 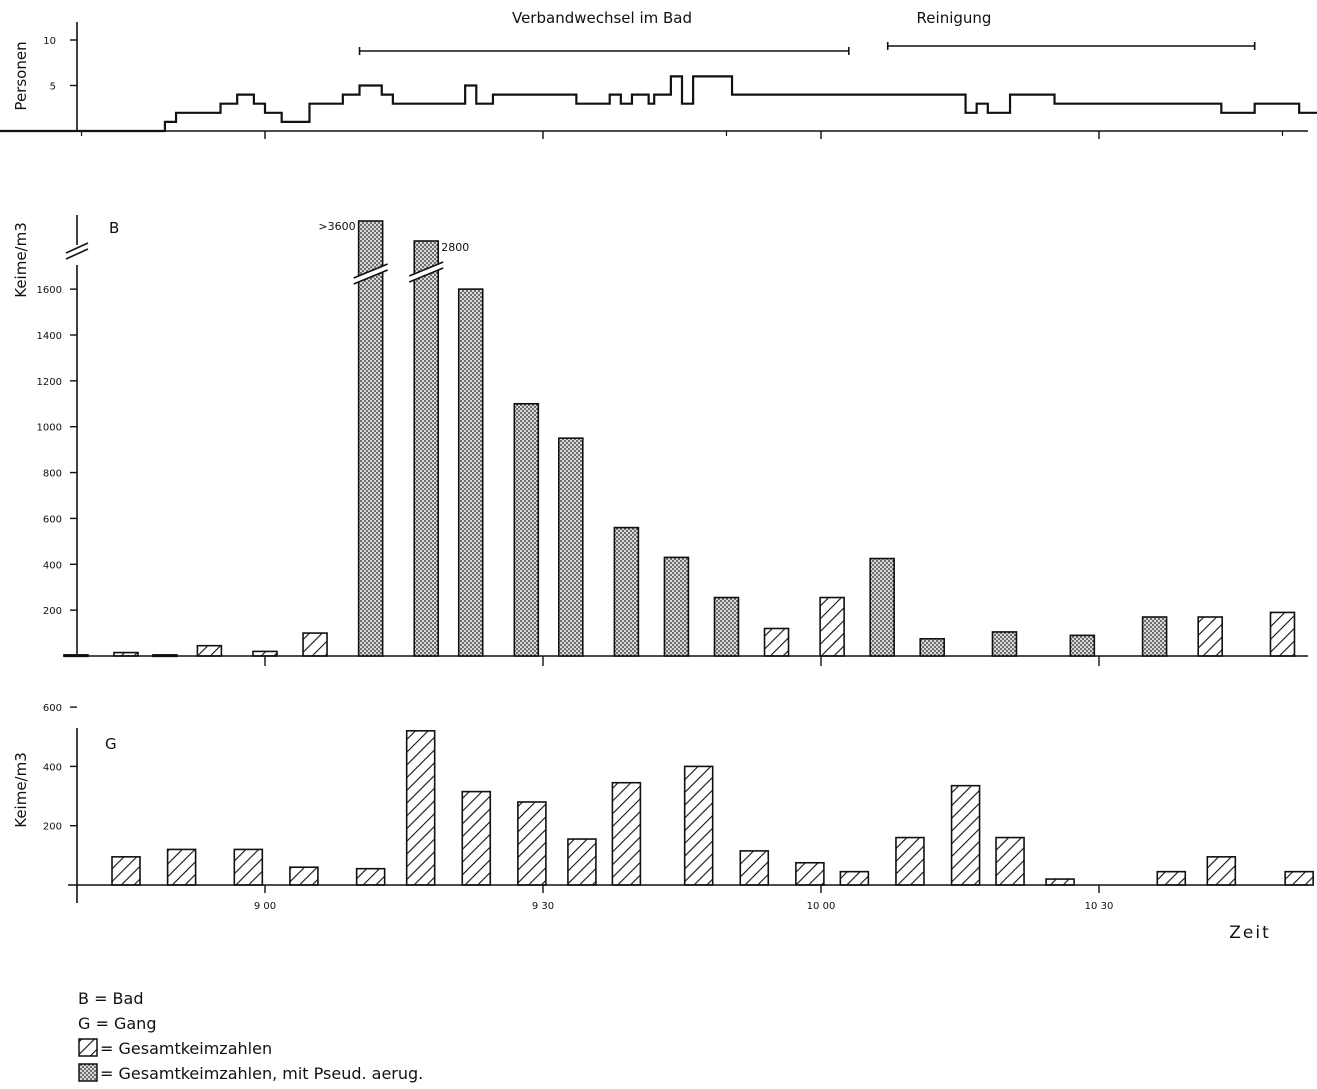 I want to click on b-y-tick-label: 1400, so click(x=49, y=336).